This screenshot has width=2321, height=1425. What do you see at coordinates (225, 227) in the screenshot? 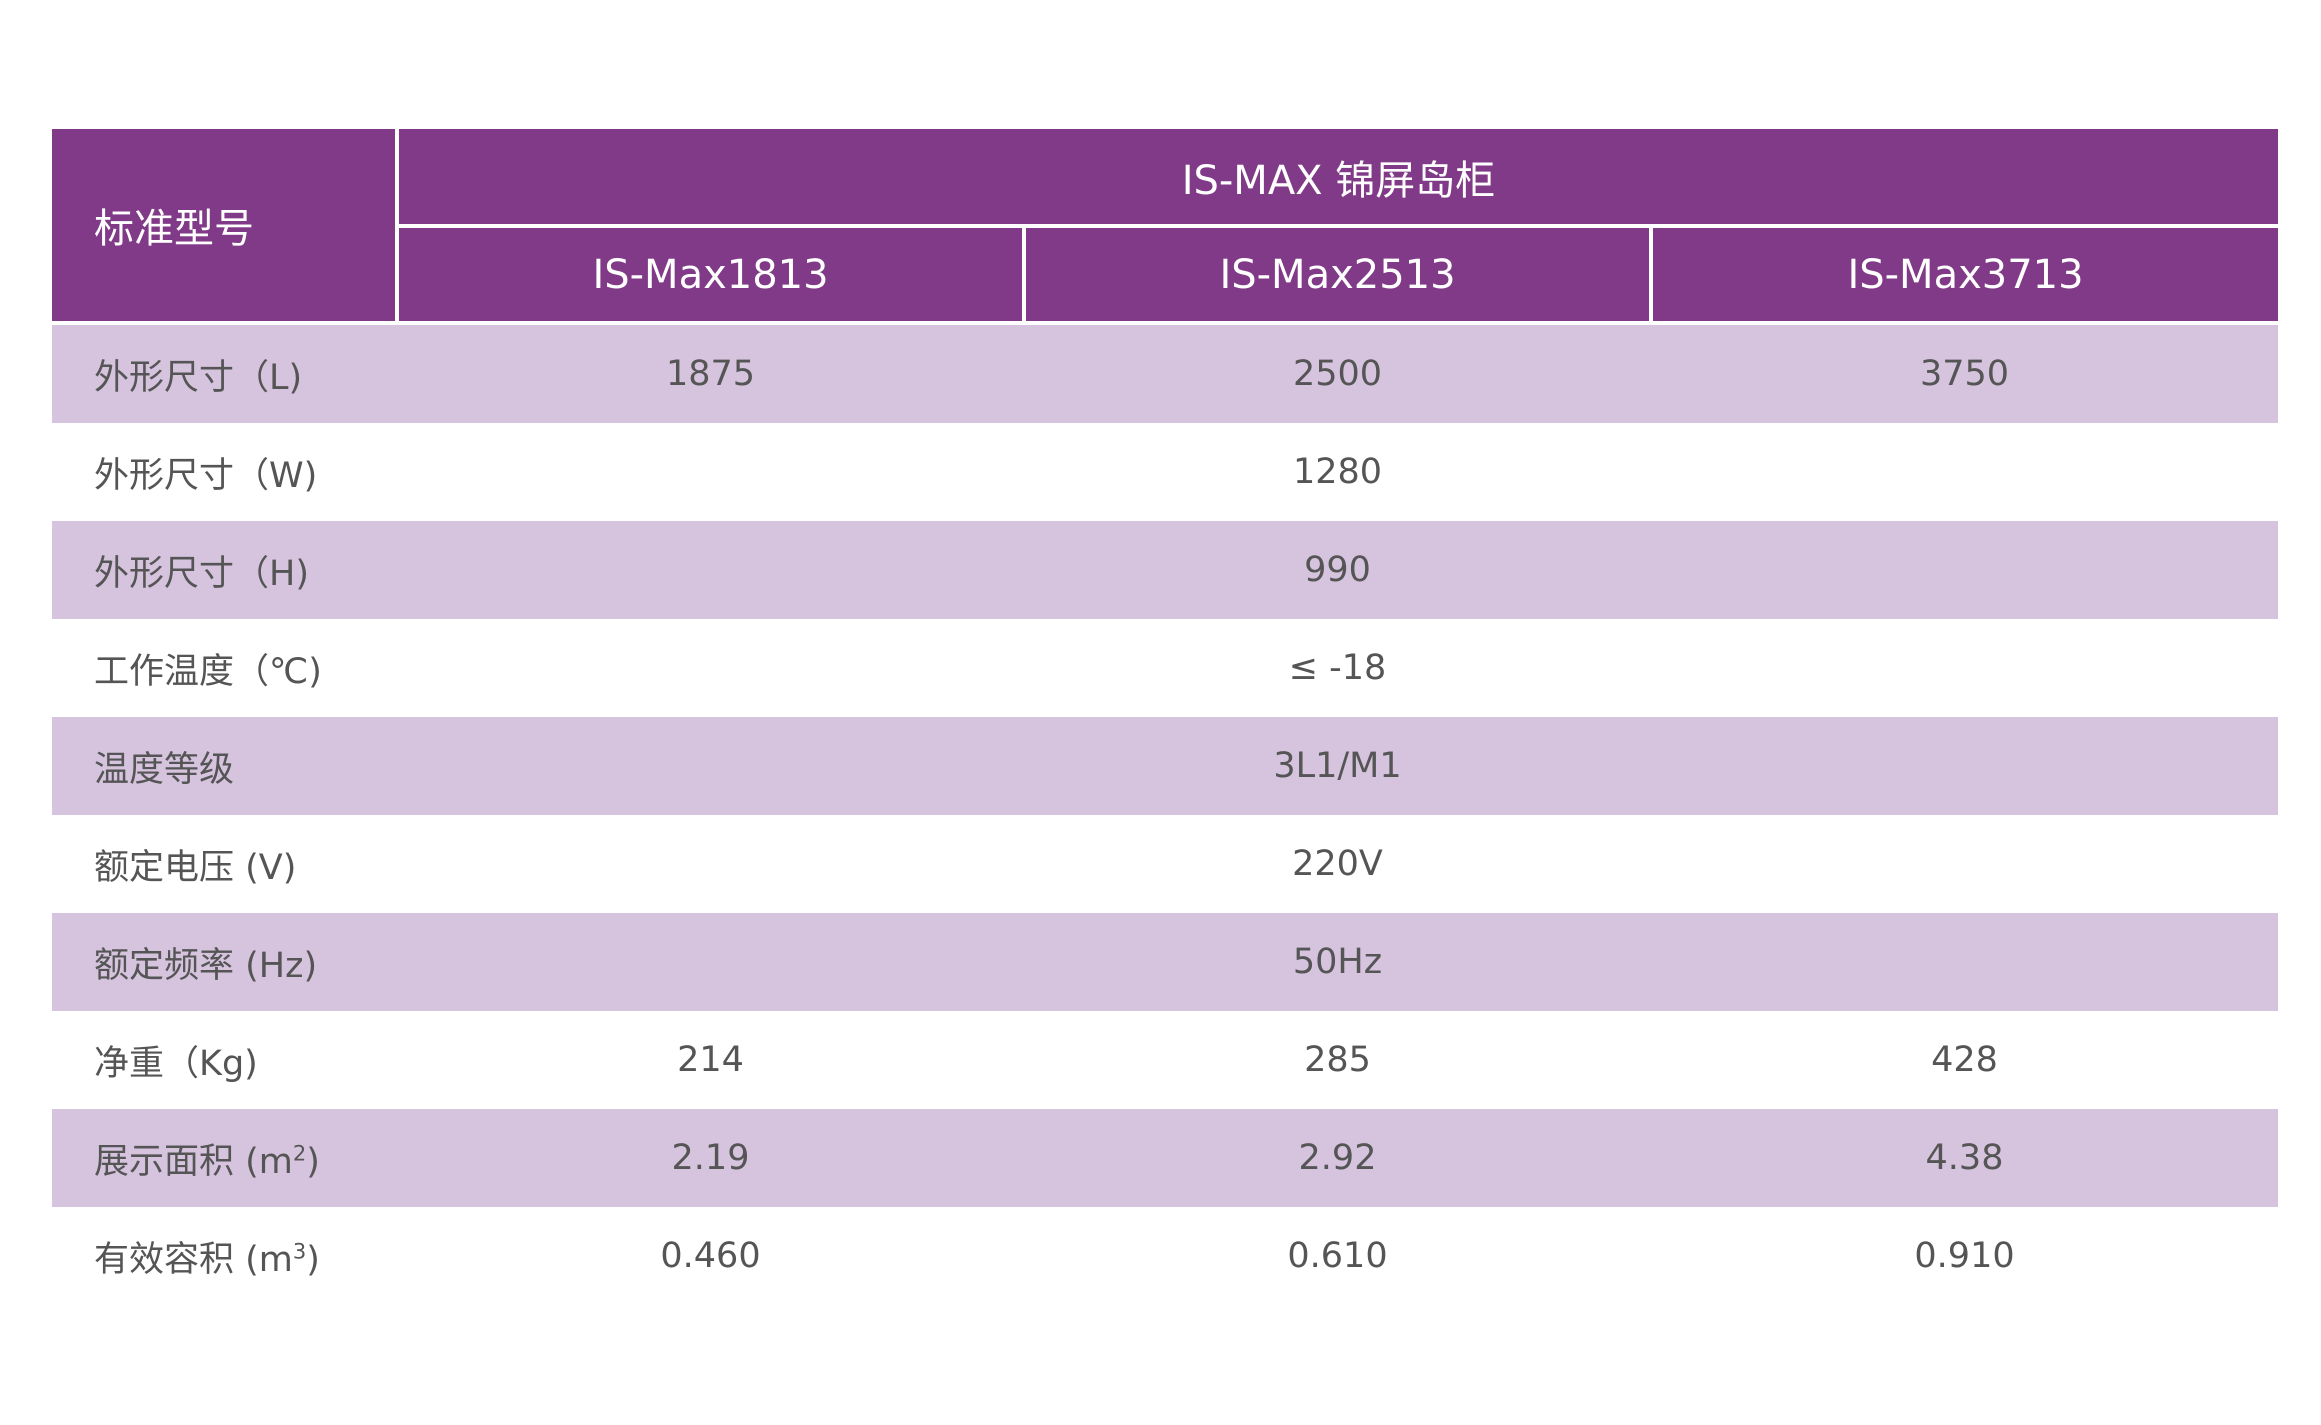
I see `model-header-label: 标准型号` at bounding box center [225, 227].